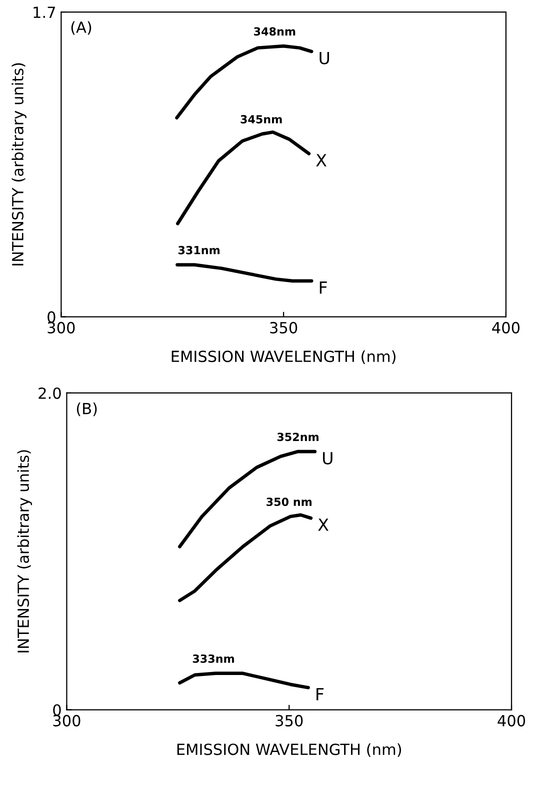 The image size is (556, 802). Describe the element at coordinates (81, 28) in the screenshot. I see `annotation: (A)` at that location.